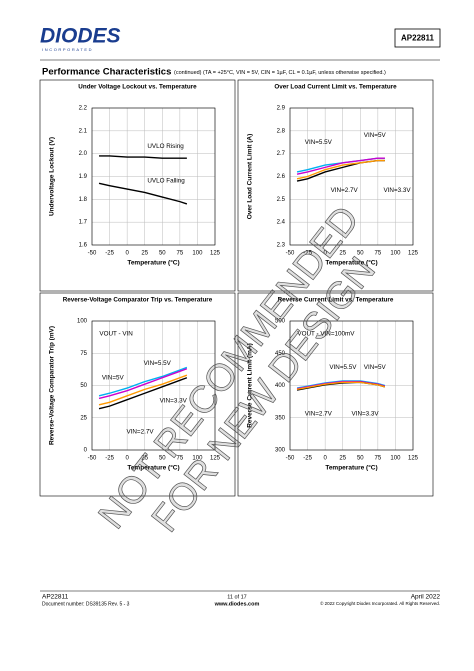 The image size is (474, 671). I want to click on y-tick-label: 1.9, so click(83, 177).